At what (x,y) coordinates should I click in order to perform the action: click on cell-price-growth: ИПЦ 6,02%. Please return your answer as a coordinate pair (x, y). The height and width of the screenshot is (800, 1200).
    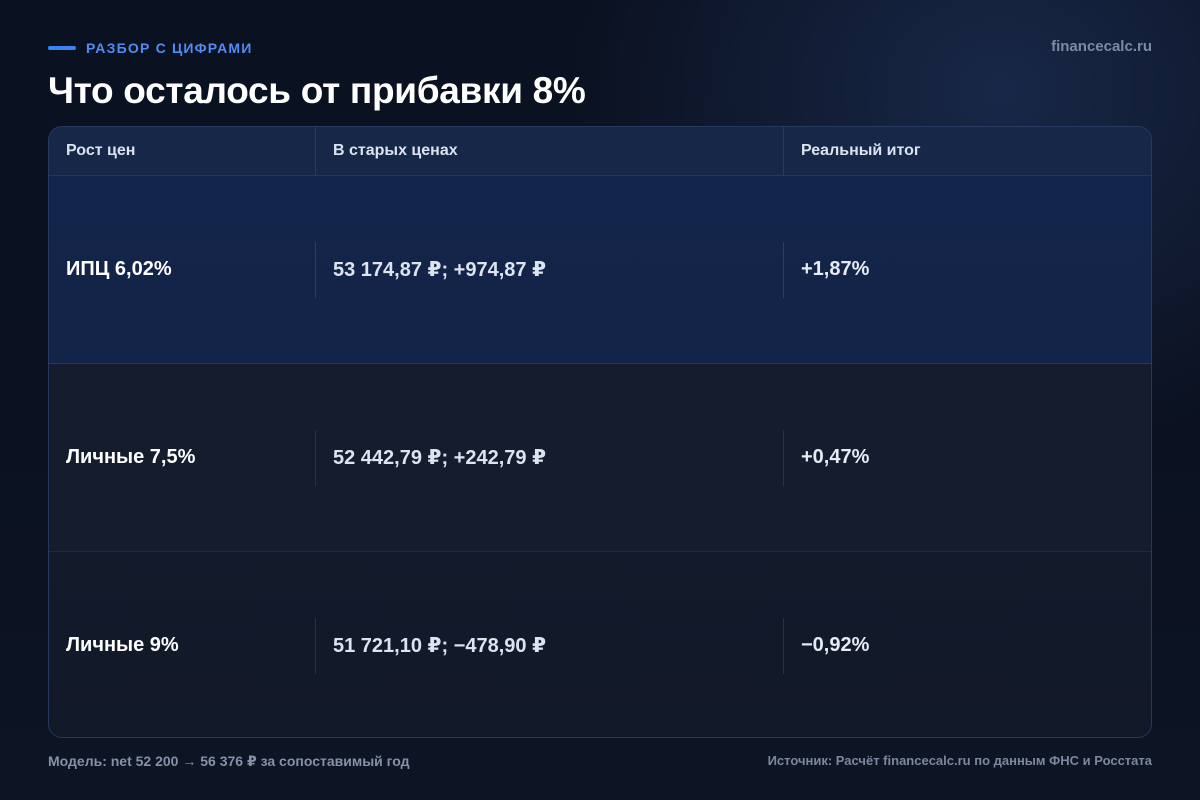
    Looking at the image, I should click on (182, 269).